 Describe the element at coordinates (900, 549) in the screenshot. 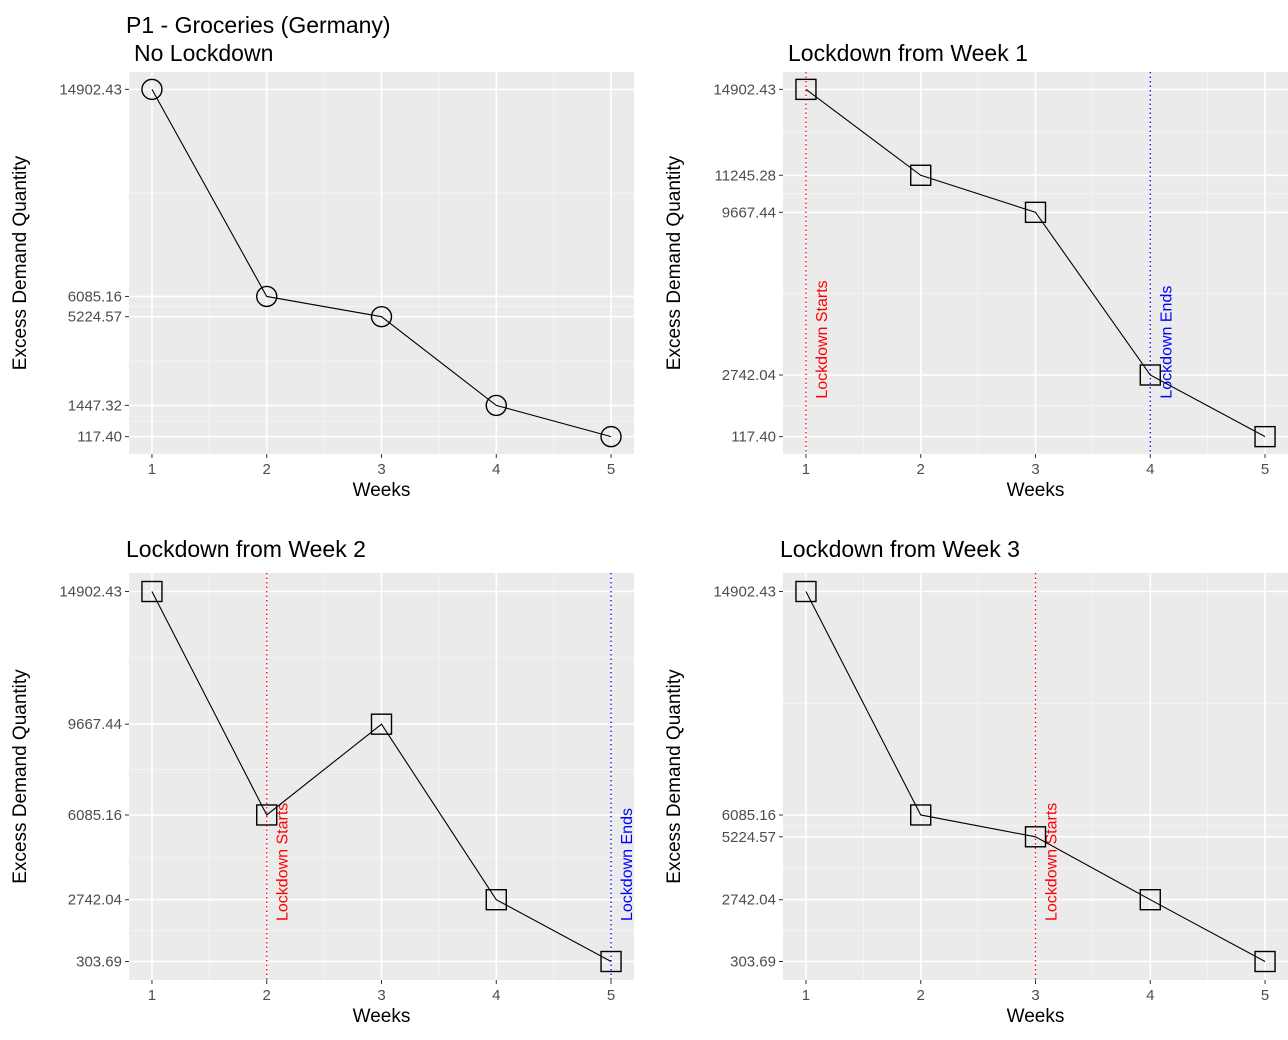

I see `panel-title: Lockdown from Week 3` at that location.